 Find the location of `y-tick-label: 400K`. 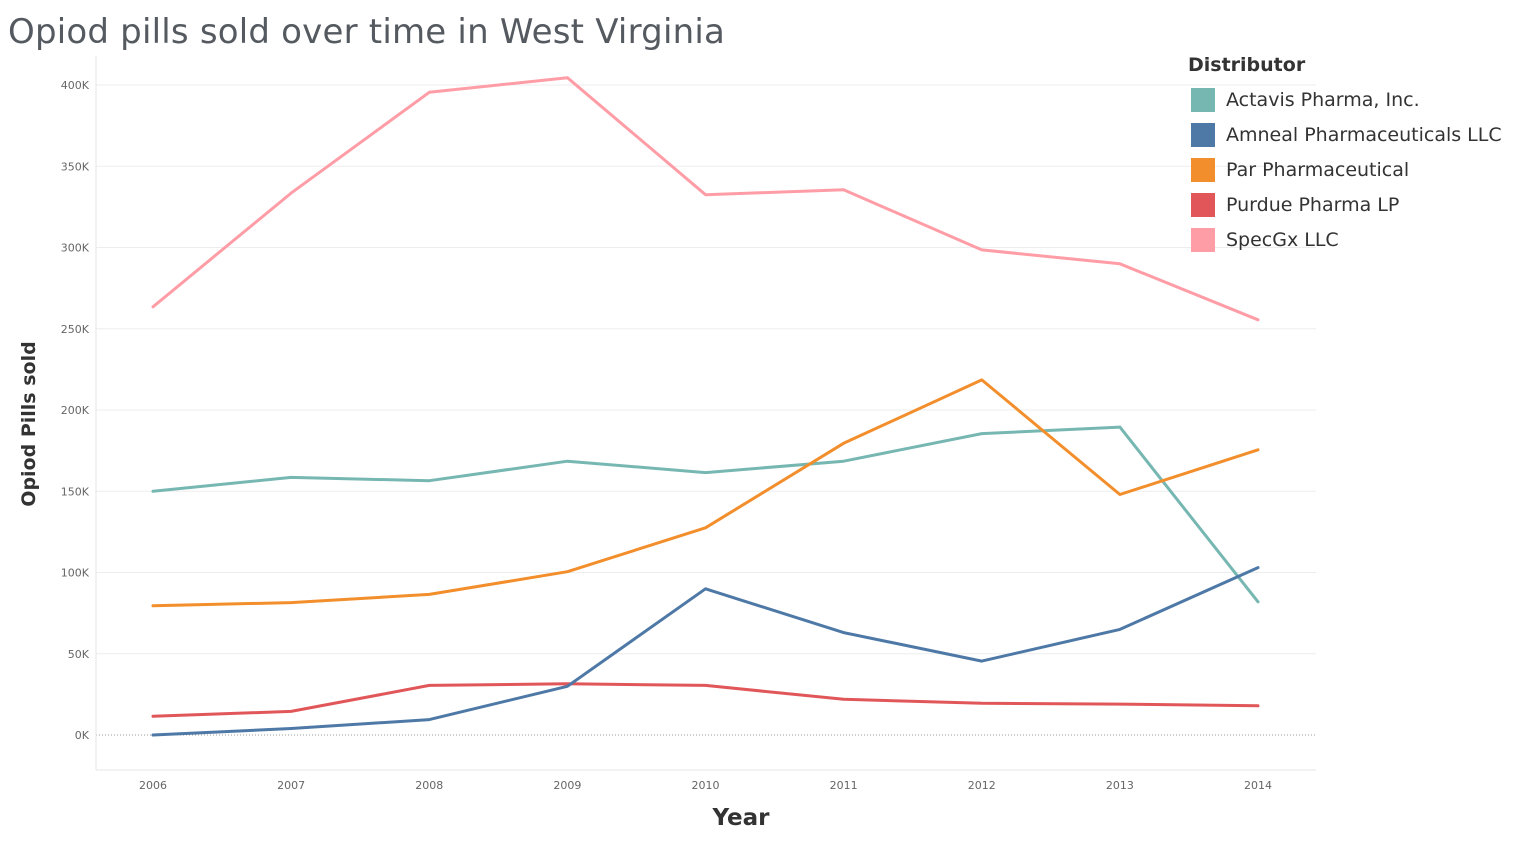

y-tick-label: 400K is located at coordinates (75, 85).